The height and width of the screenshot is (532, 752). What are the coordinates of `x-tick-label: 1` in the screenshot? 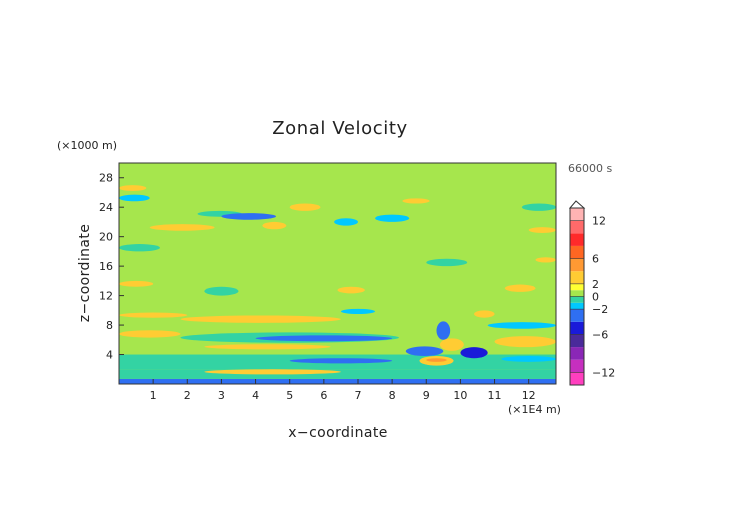 It's located at (153, 395).